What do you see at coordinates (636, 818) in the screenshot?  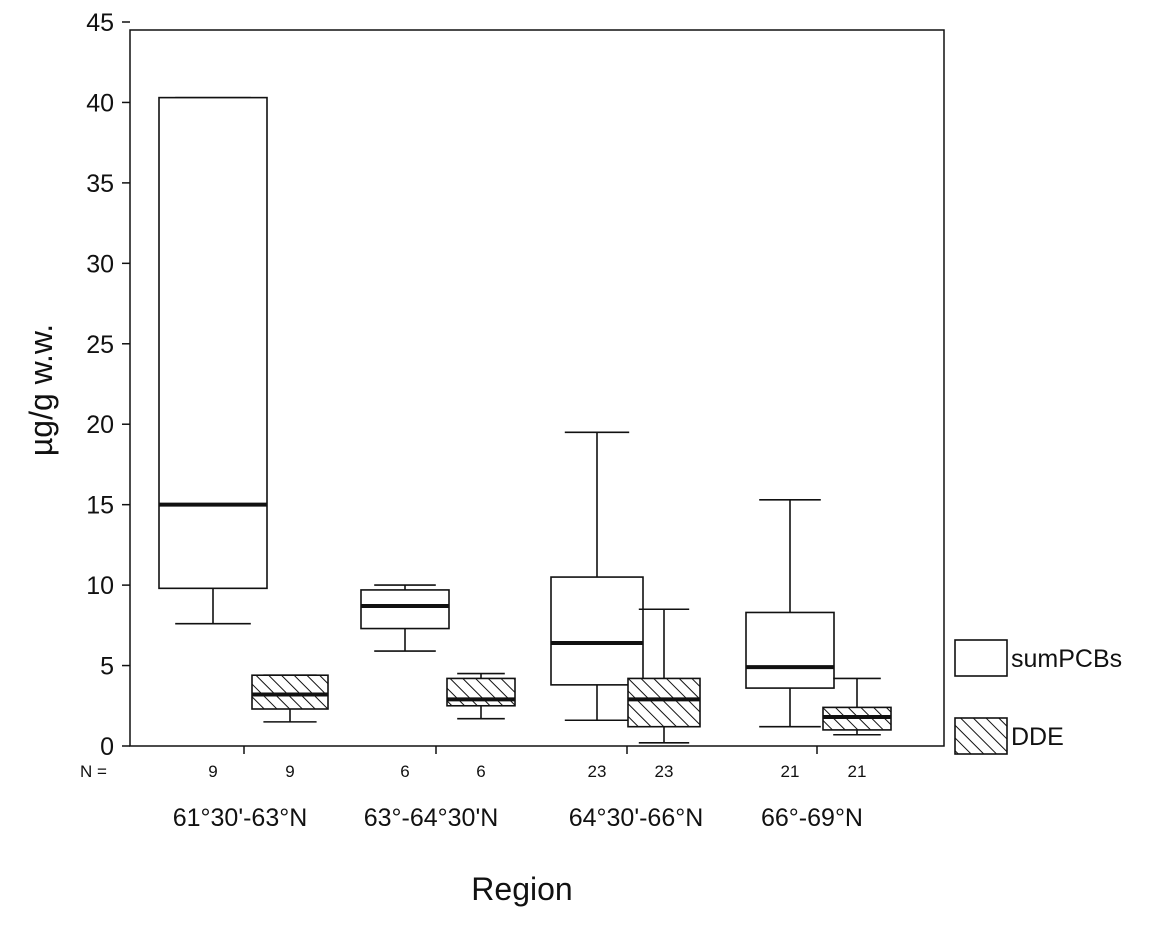 I see `category-label: 64°30'-66°N` at bounding box center [636, 818].